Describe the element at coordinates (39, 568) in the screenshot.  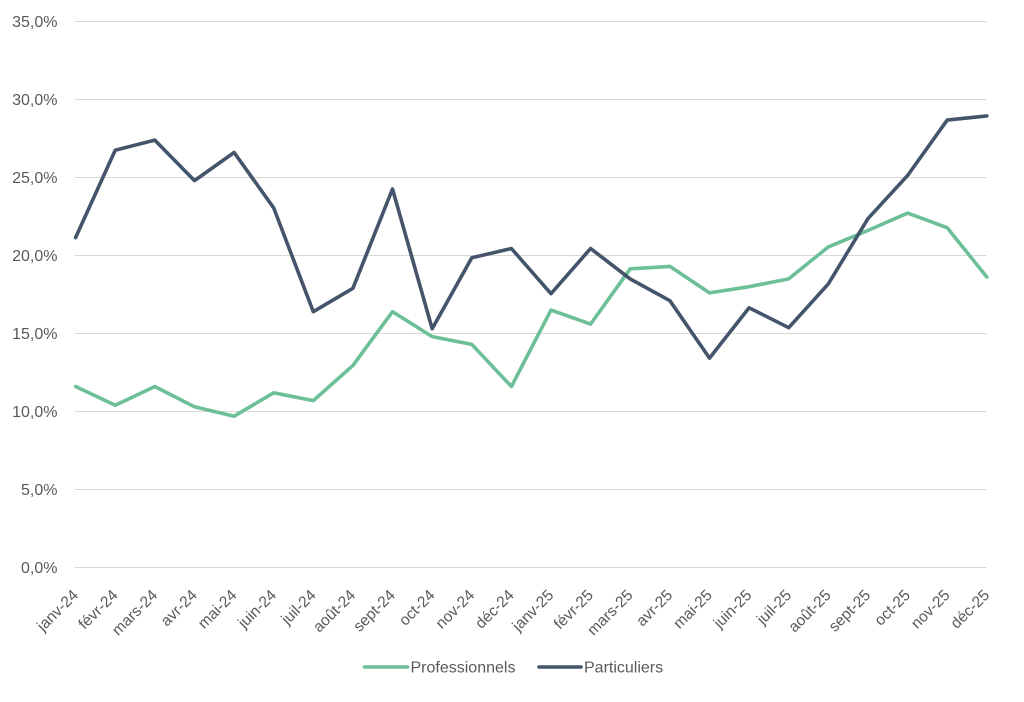
I see `svg-text: 0,0%` at that location.